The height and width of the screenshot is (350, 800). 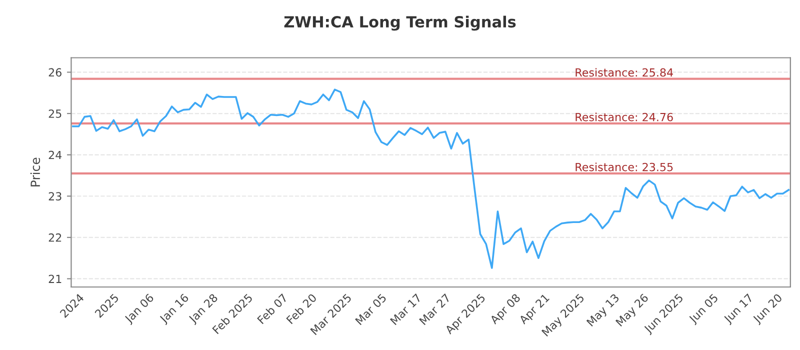 What do you see at coordinates (204, 309) in the screenshot?
I see `x-tick-label: Jan 28` at bounding box center [204, 309].